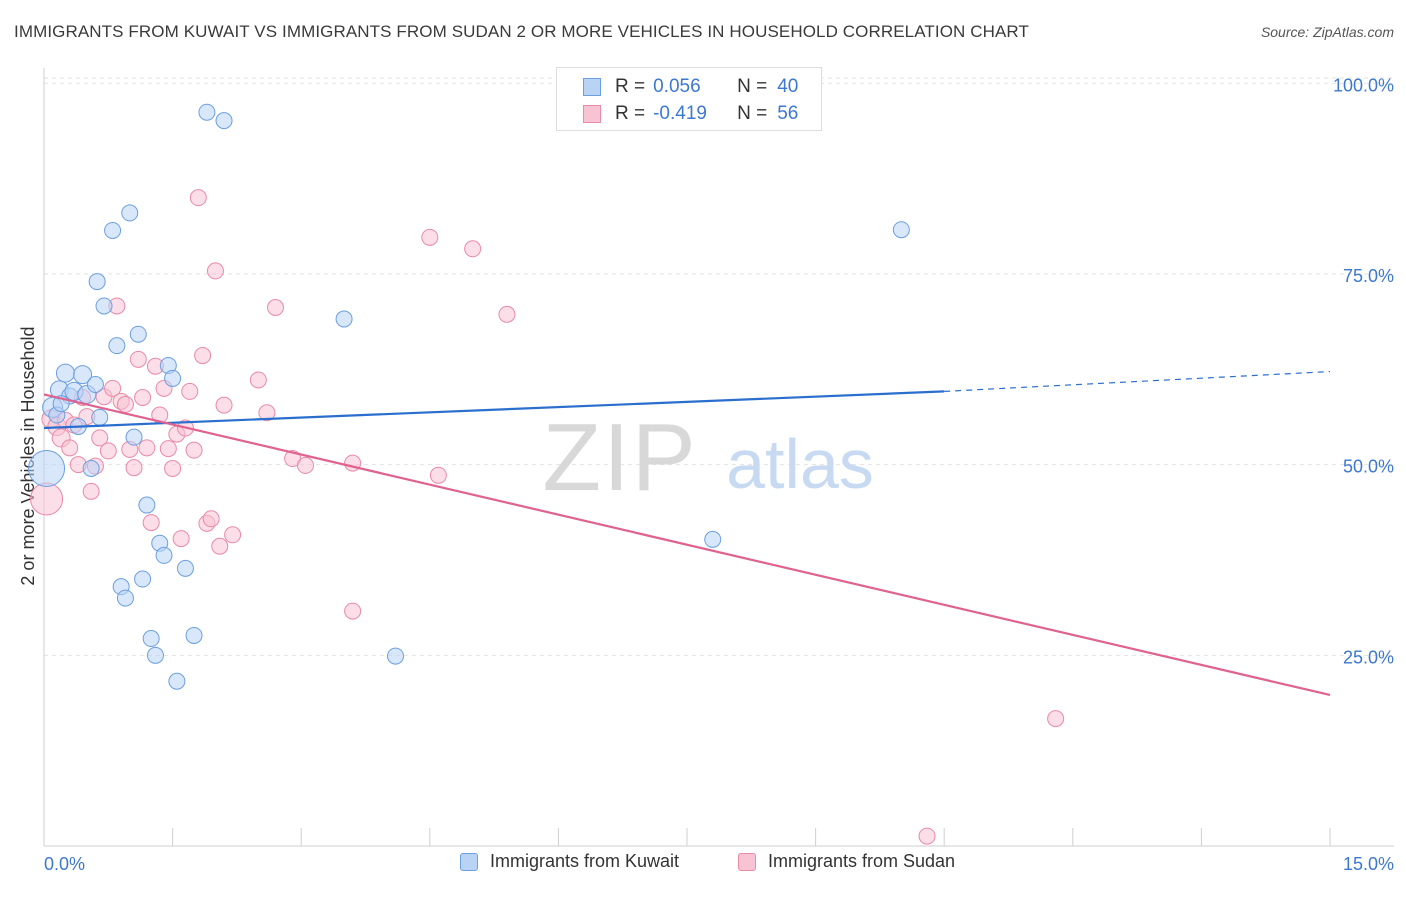 This screenshot has width=1406, height=897. I want to click on x-tick-label: 15.0%, so click(1368, 864).